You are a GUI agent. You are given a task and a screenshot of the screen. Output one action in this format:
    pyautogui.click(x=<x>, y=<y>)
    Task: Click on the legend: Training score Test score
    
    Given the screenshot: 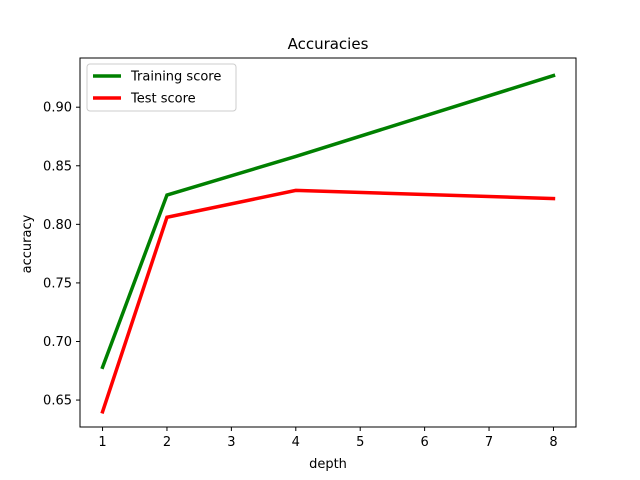 What is the action you would take?
    pyautogui.click(x=161, y=87)
    